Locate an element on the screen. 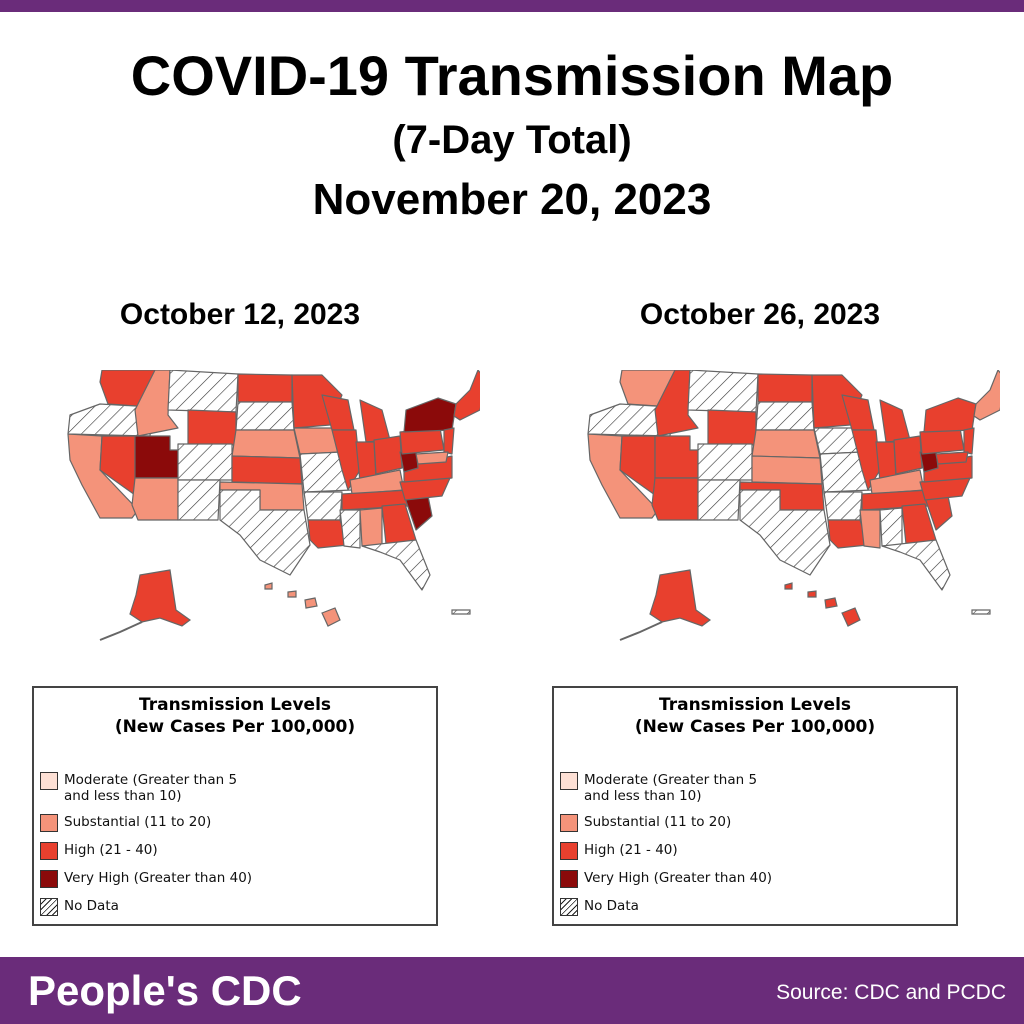 The height and width of the screenshot is (1024, 1024). state-fl is located at coordinates (396, 565).